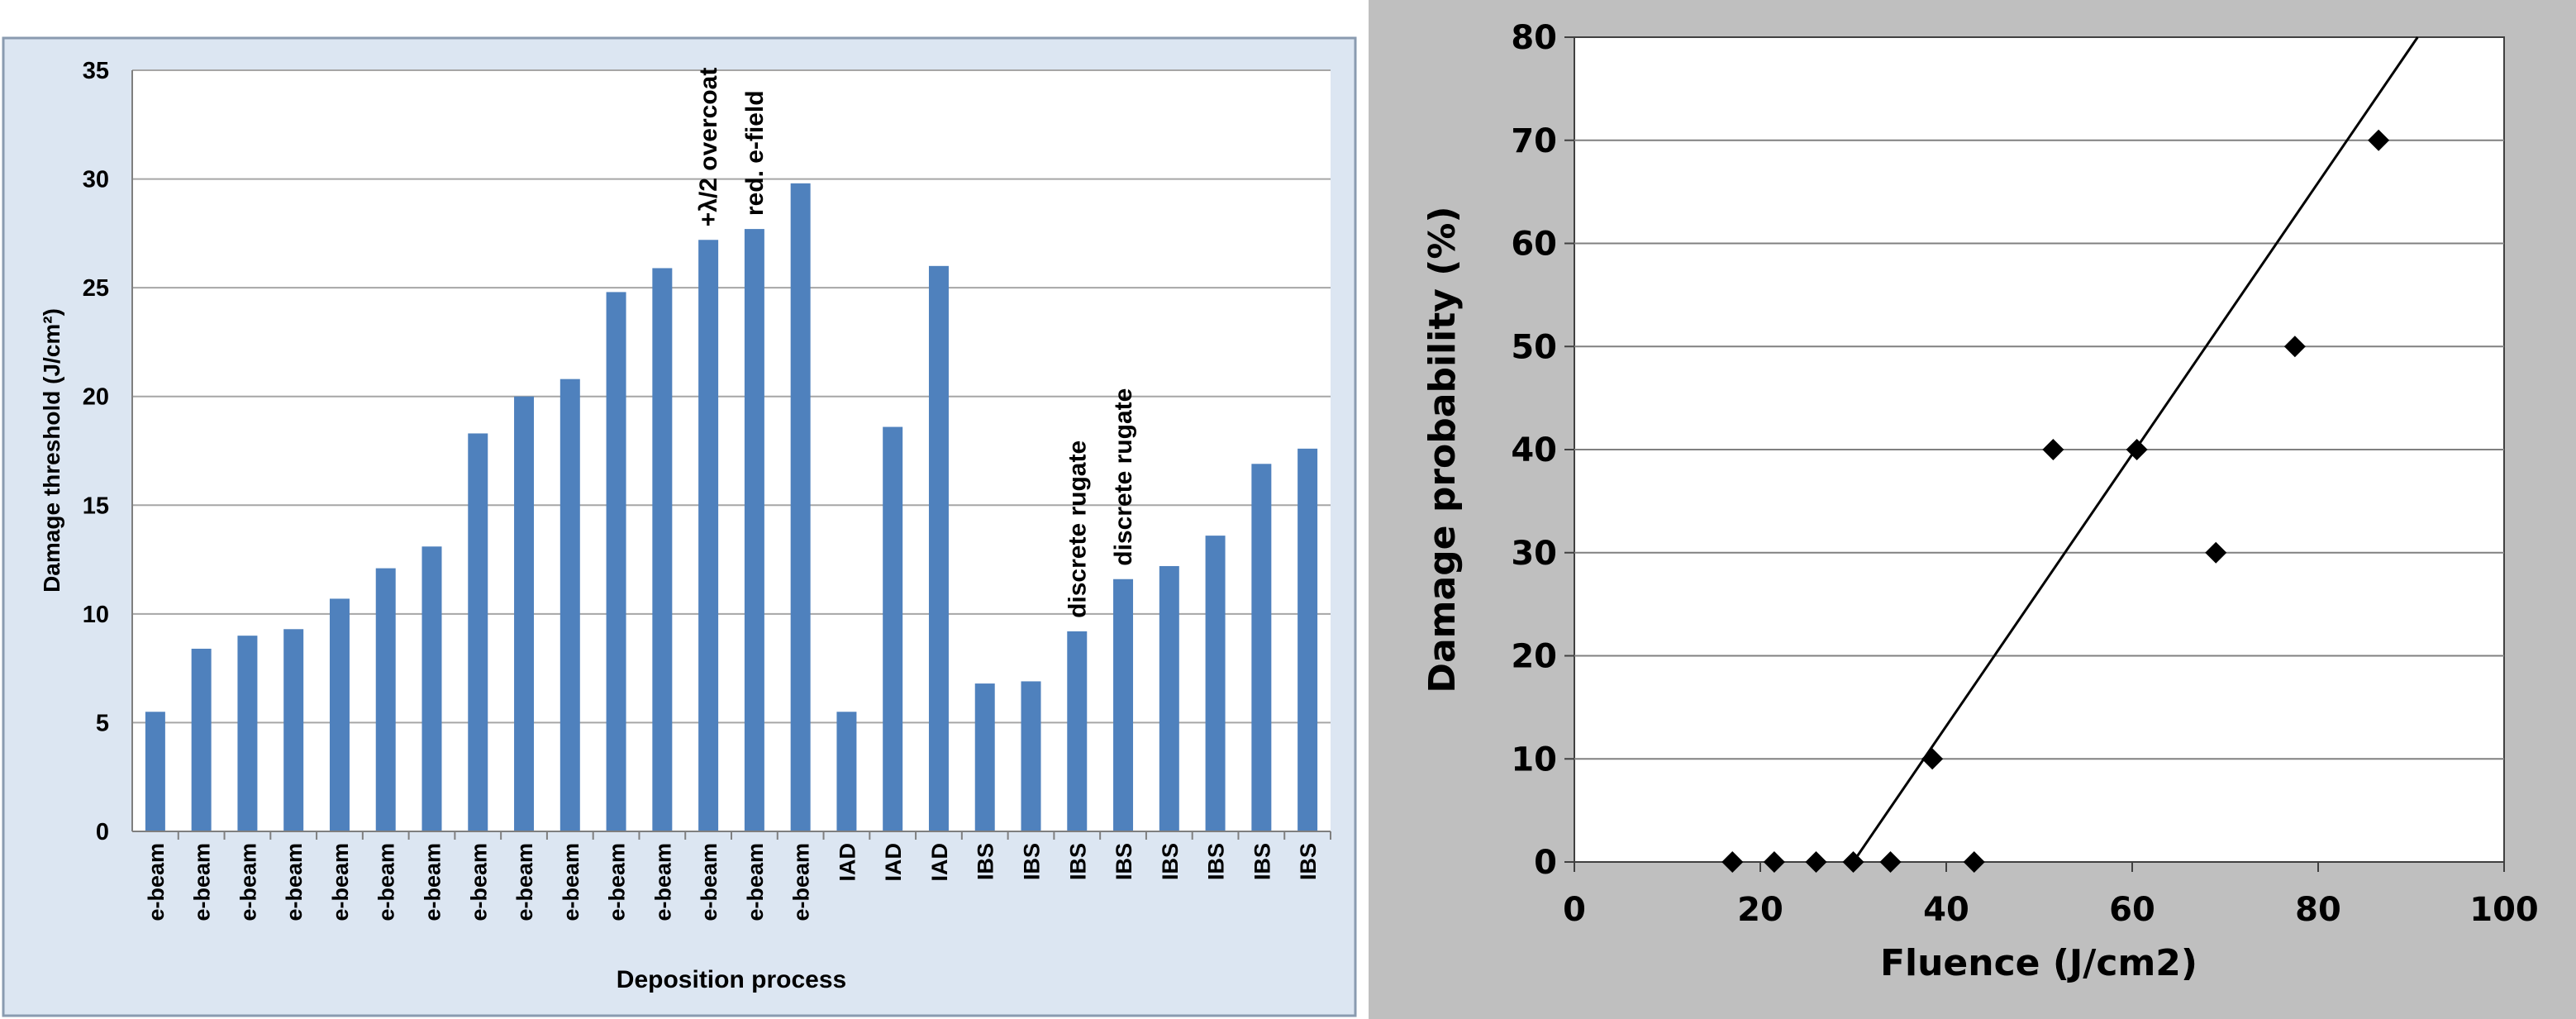 The image size is (2576, 1019). Describe the element at coordinates (1760, 910) in the screenshot. I see `scatter-chart-x-tick-label: 20` at that location.